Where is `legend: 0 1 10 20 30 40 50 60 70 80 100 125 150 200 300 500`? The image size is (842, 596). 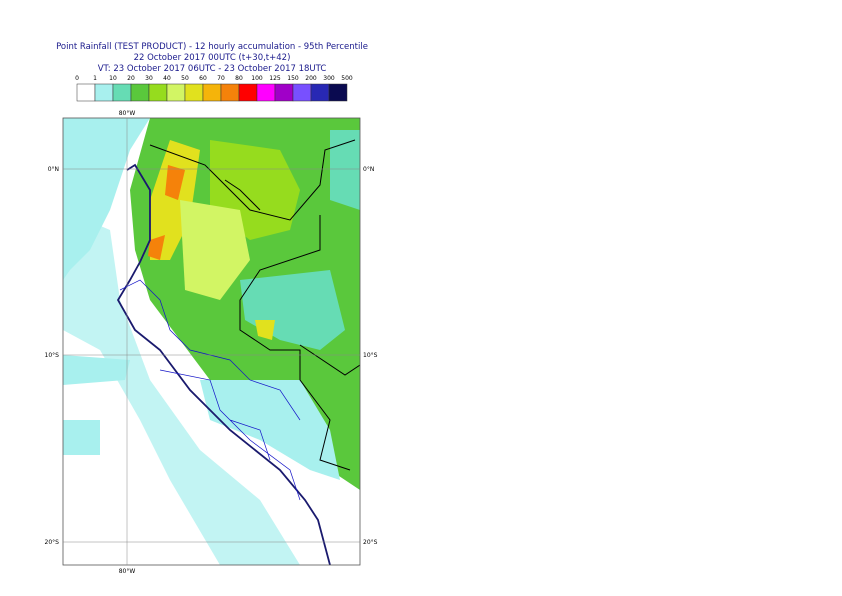
legend: 0 1 10 20 30 40 50 60 70 80 100 125 150 200 300 500 is located at coordinates (214, 88).